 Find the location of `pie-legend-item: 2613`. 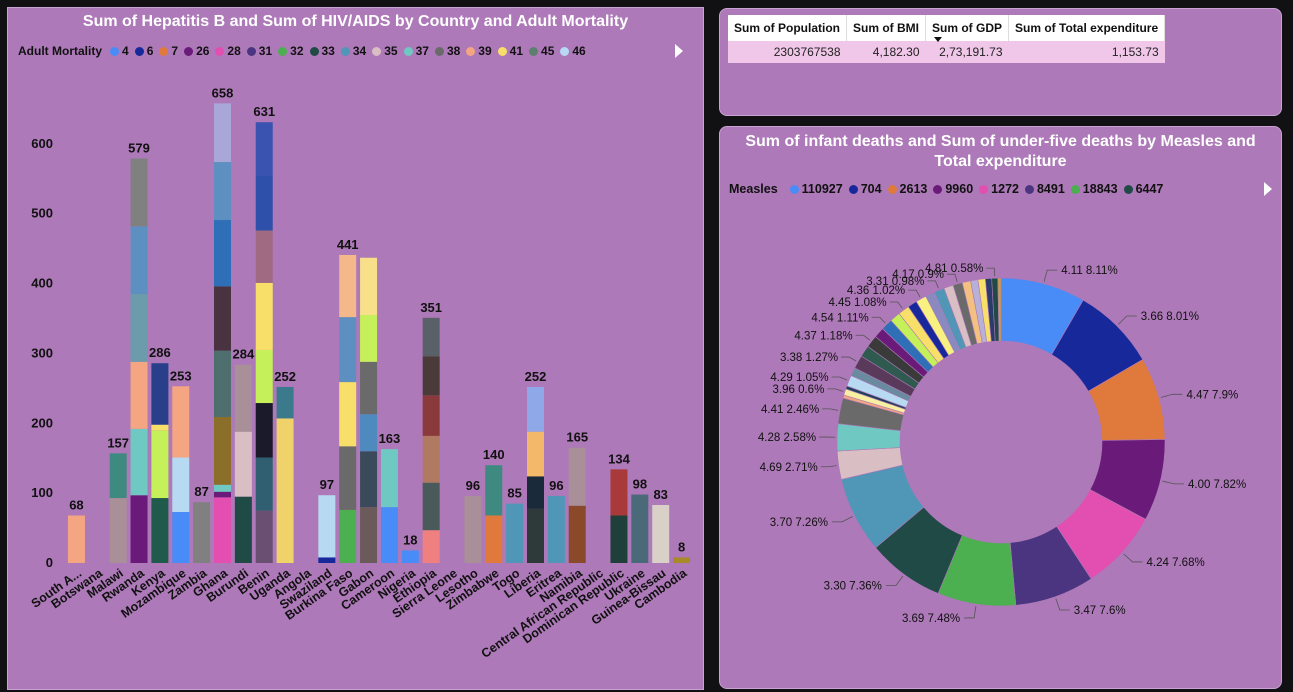

pie-legend-item: 2613 is located at coordinates (907, 189).